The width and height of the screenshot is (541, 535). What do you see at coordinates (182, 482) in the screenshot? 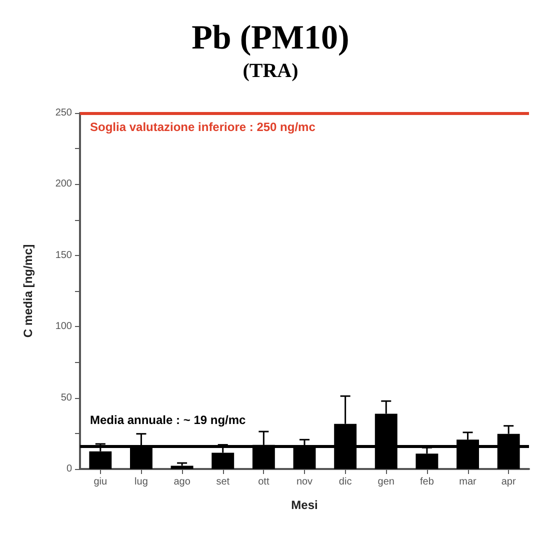
I see `x-tick-label: ago` at bounding box center [182, 482].